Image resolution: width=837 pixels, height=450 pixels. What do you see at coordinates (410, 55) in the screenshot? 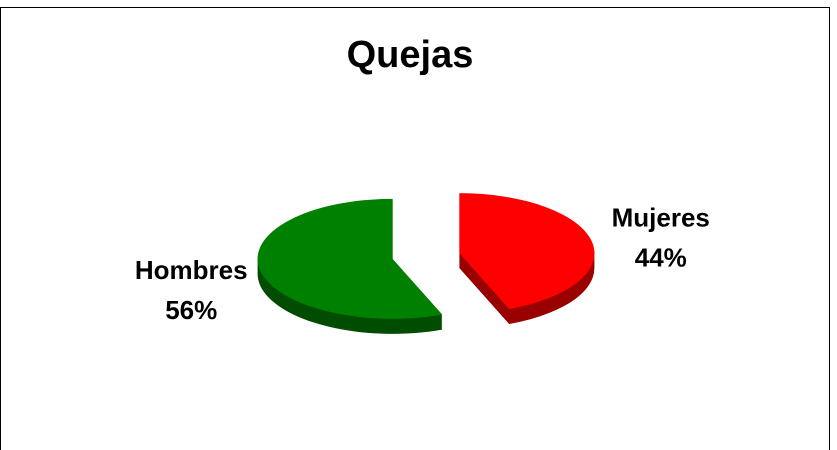
I see `chart-title: Quejas` at bounding box center [410, 55].